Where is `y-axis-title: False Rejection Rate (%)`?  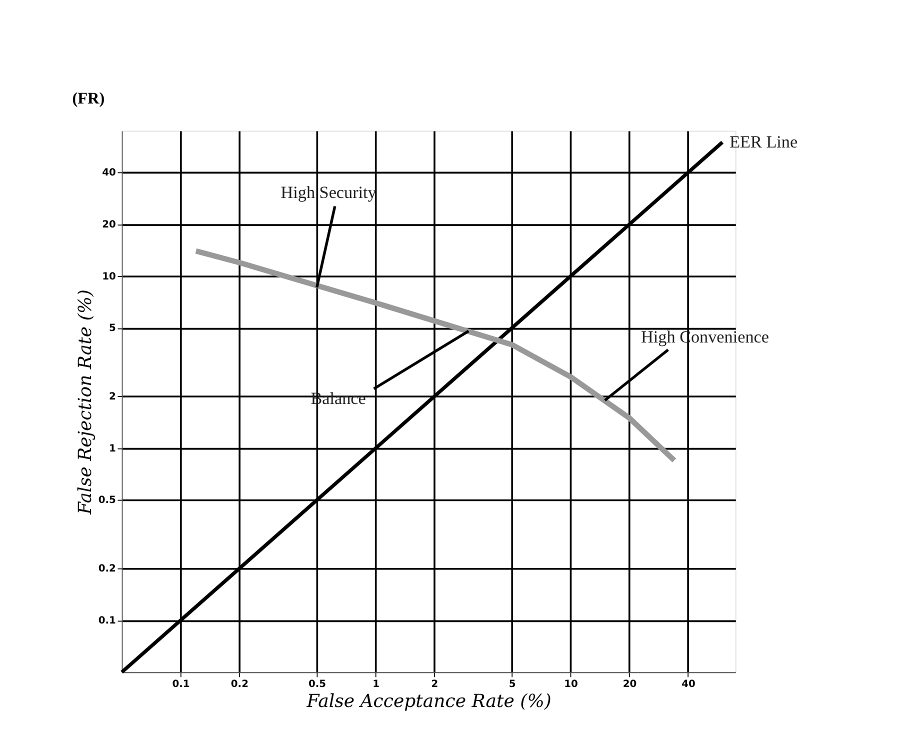
y-axis-title: False Rejection Rate (%) is located at coordinates (85, 402).